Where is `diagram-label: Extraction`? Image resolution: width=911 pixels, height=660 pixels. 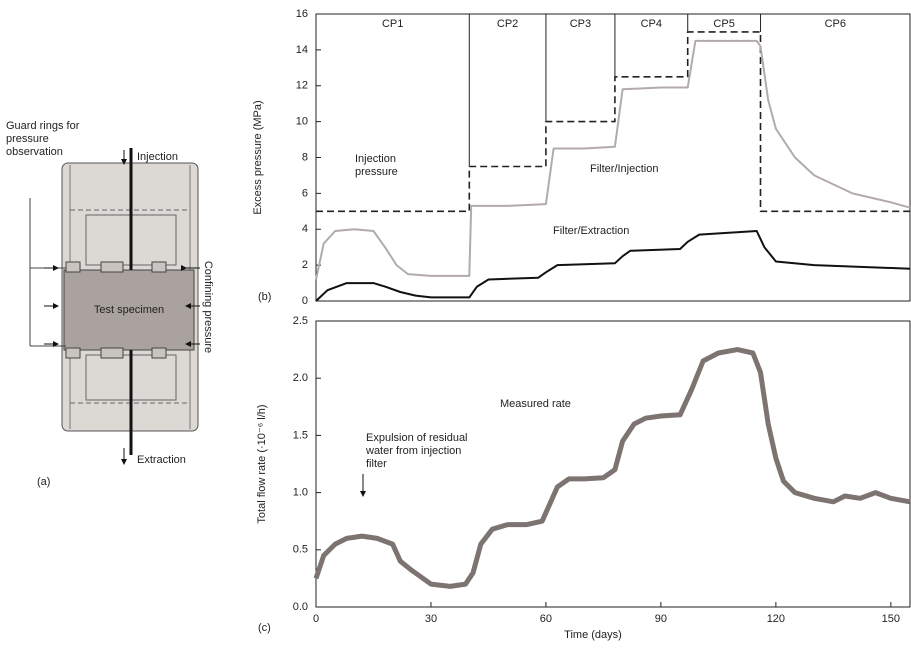 diagram-label: Extraction is located at coordinates (161, 460).